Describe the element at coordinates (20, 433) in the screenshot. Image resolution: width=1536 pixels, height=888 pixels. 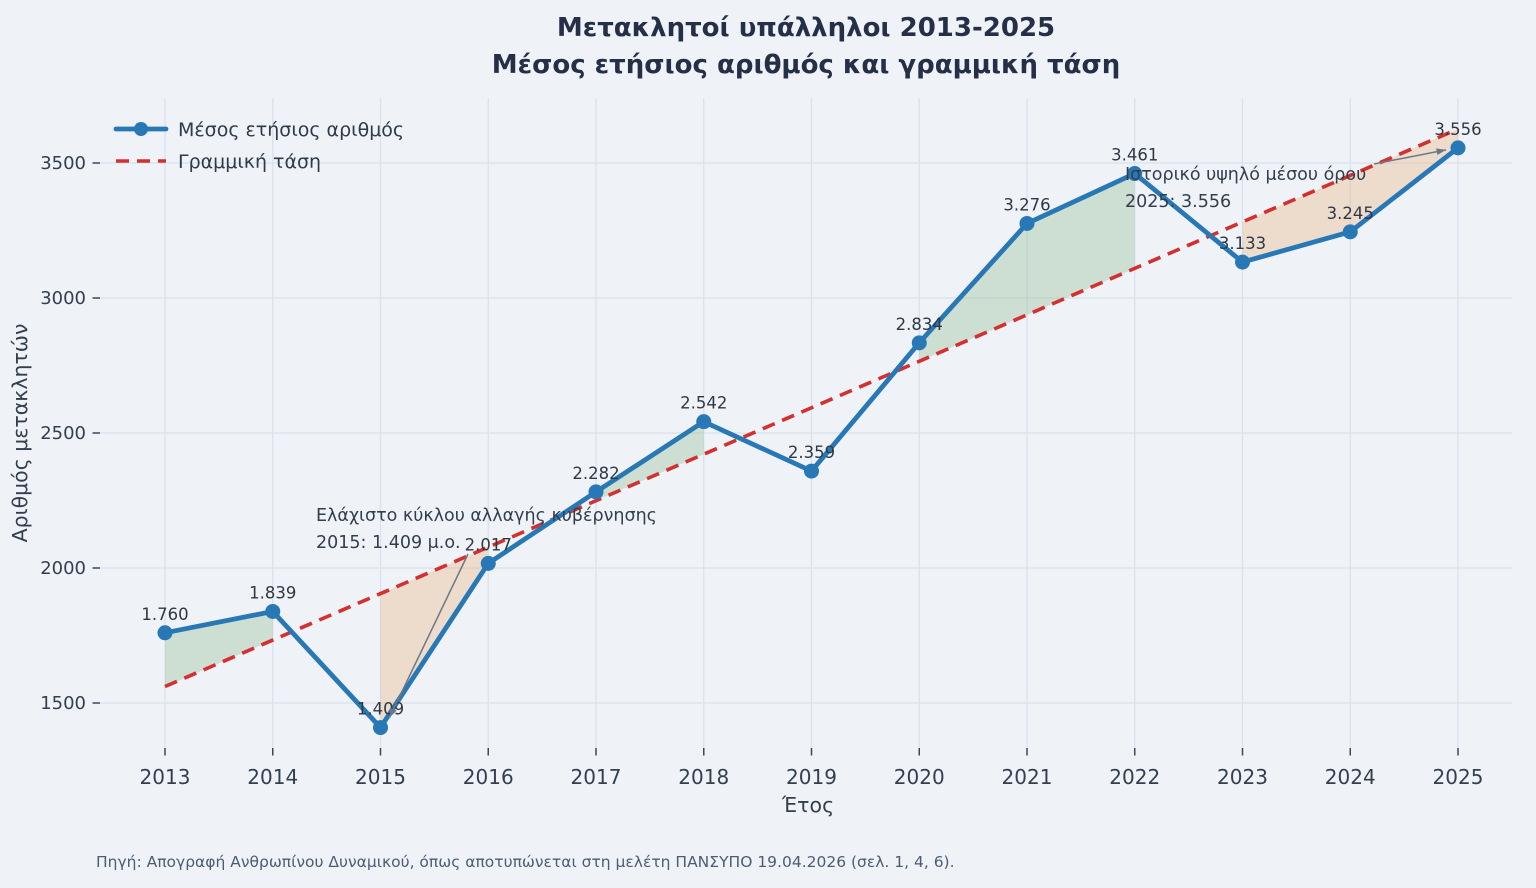
I see `y-axis-label: Αριθμός μετακλητών` at that location.